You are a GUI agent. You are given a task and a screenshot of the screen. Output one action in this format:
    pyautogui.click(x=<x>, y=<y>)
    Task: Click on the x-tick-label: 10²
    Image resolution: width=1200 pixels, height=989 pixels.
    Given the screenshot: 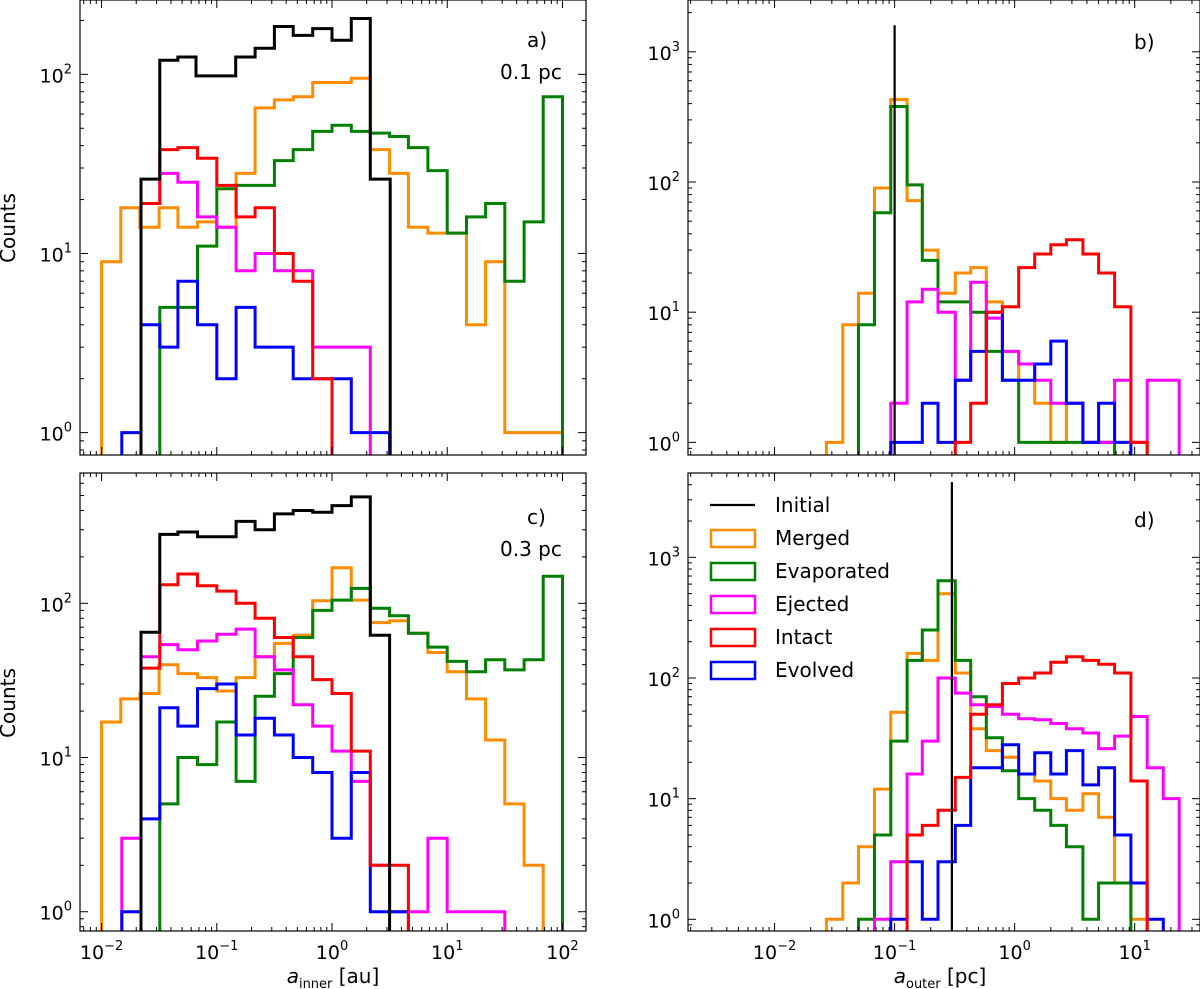 What is the action you would take?
    pyautogui.click(x=562, y=951)
    